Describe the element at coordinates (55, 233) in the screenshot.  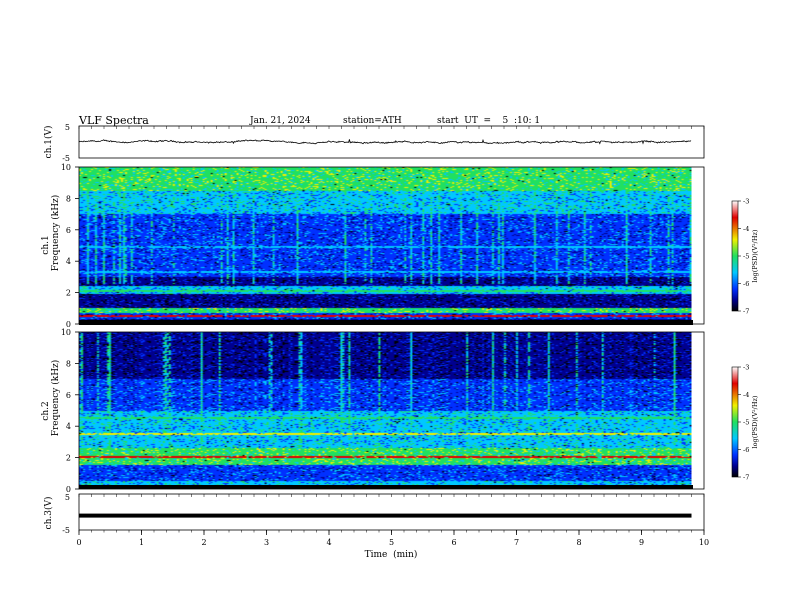
I see `ch1-frequency-axis-label: Frequency (kHz)` at that location.